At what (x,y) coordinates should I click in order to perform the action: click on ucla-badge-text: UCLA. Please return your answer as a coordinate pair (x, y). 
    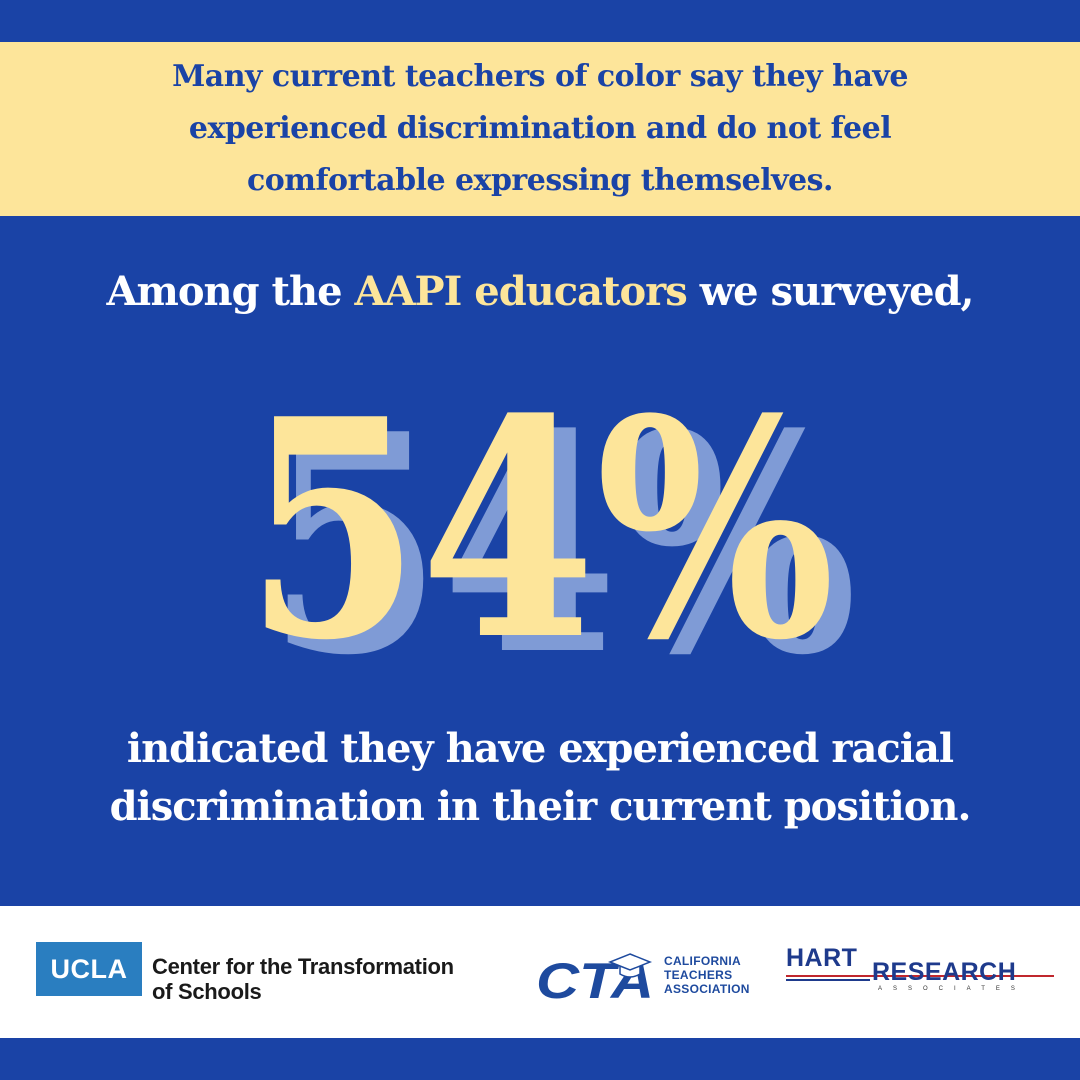
    Looking at the image, I should click on (89, 968).